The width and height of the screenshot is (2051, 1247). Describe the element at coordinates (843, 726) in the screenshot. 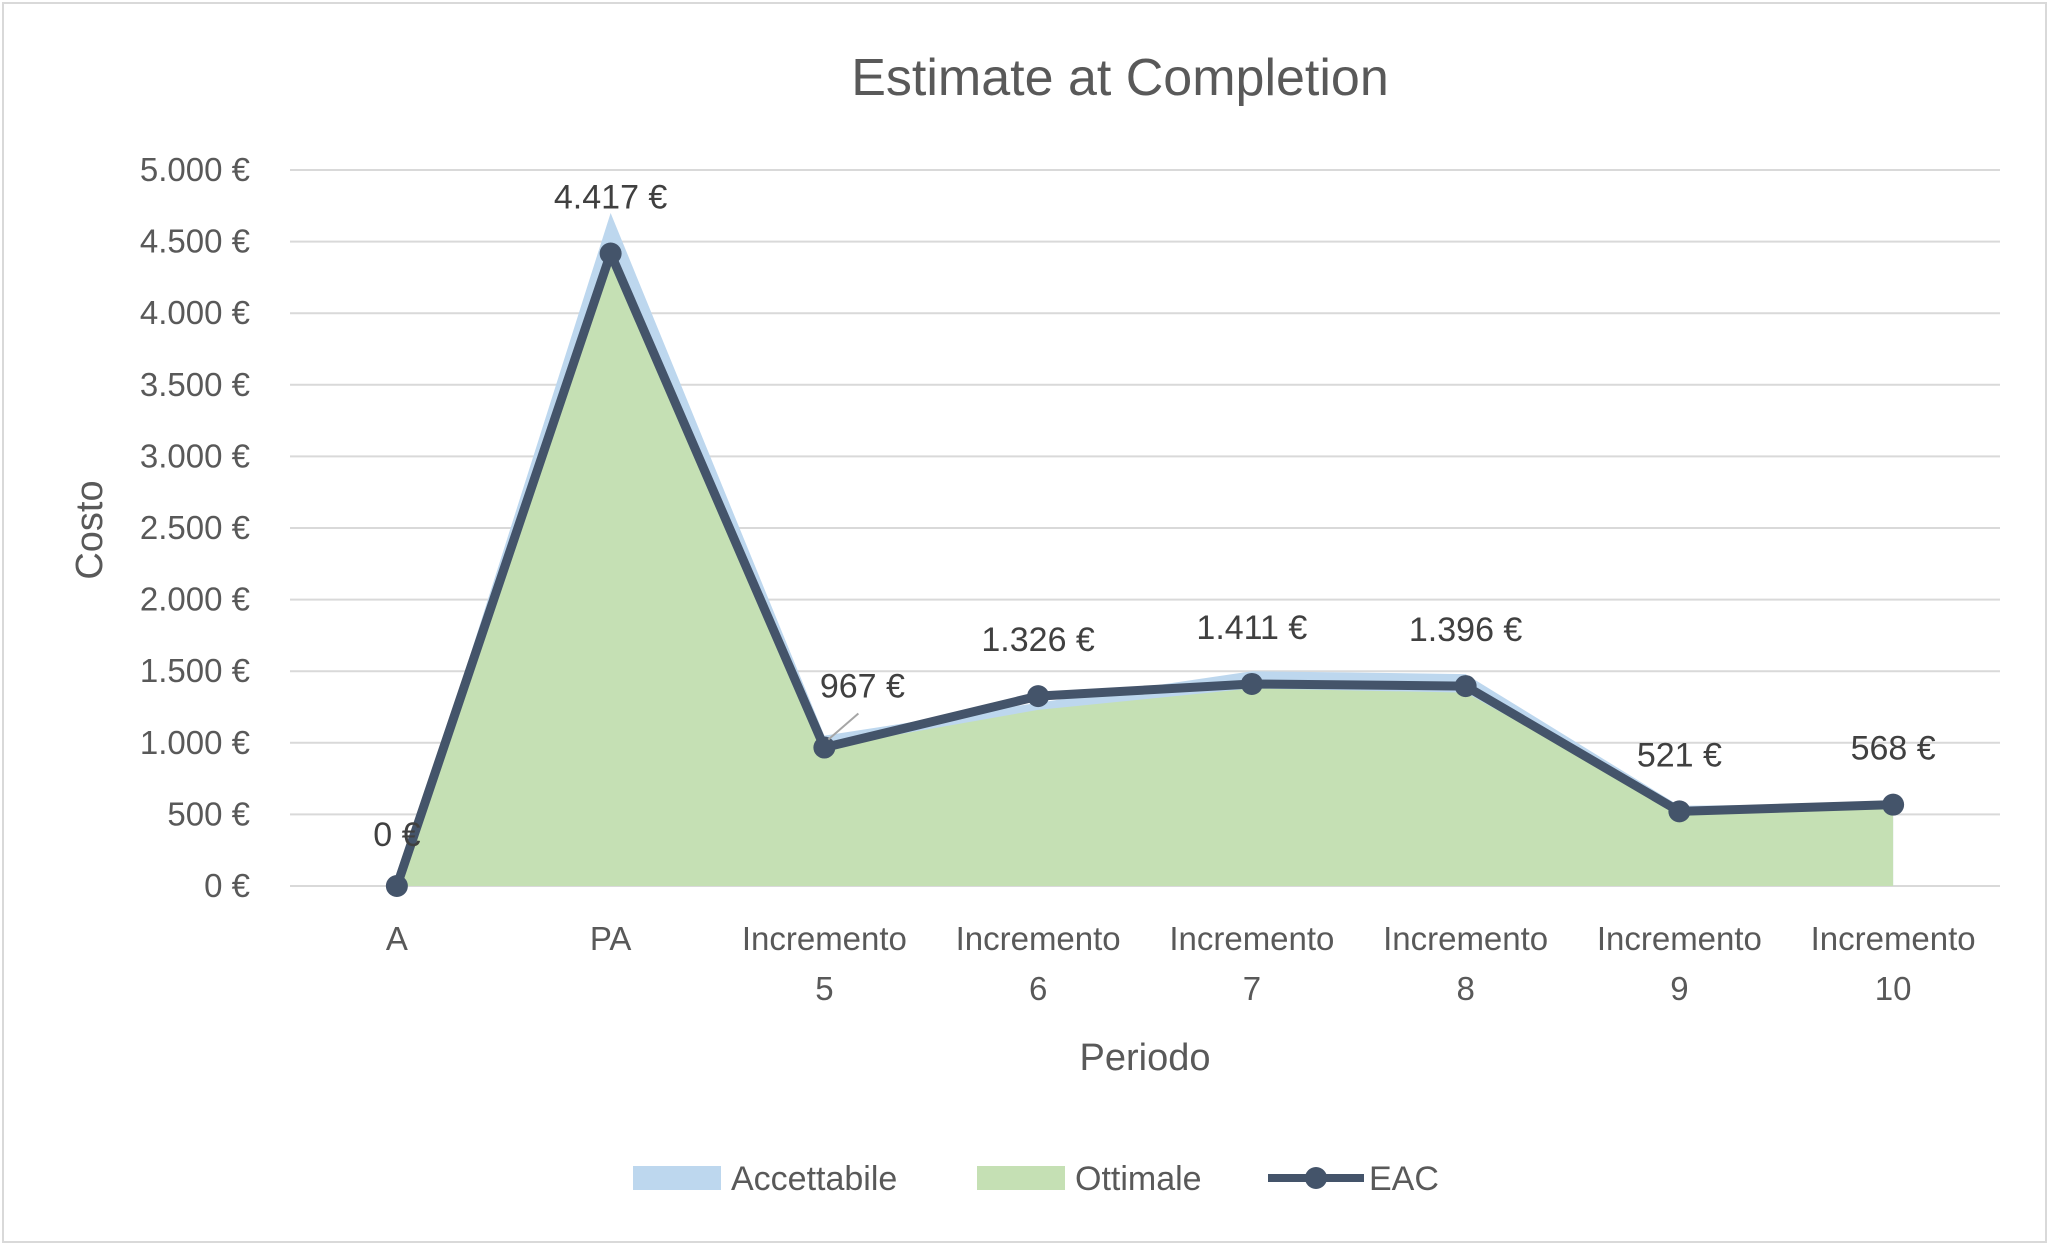

I see `data-label-leader` at that location.